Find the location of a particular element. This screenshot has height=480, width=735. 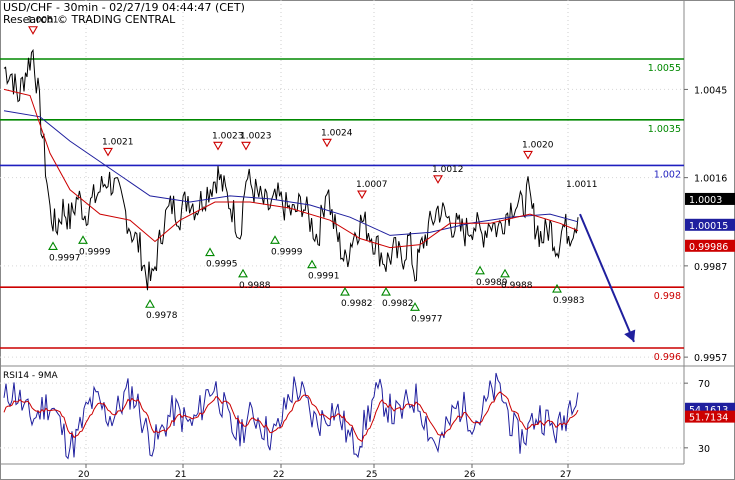

pivot-low-label: 0.9991 is located at coordinates (324, 277).